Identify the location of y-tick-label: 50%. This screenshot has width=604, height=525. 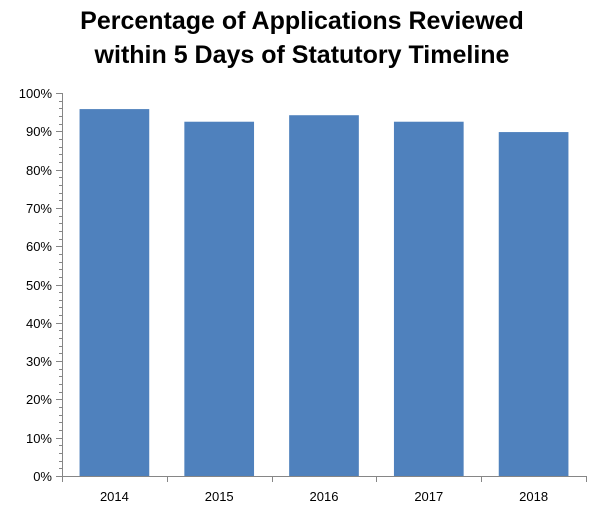
(39, 285).